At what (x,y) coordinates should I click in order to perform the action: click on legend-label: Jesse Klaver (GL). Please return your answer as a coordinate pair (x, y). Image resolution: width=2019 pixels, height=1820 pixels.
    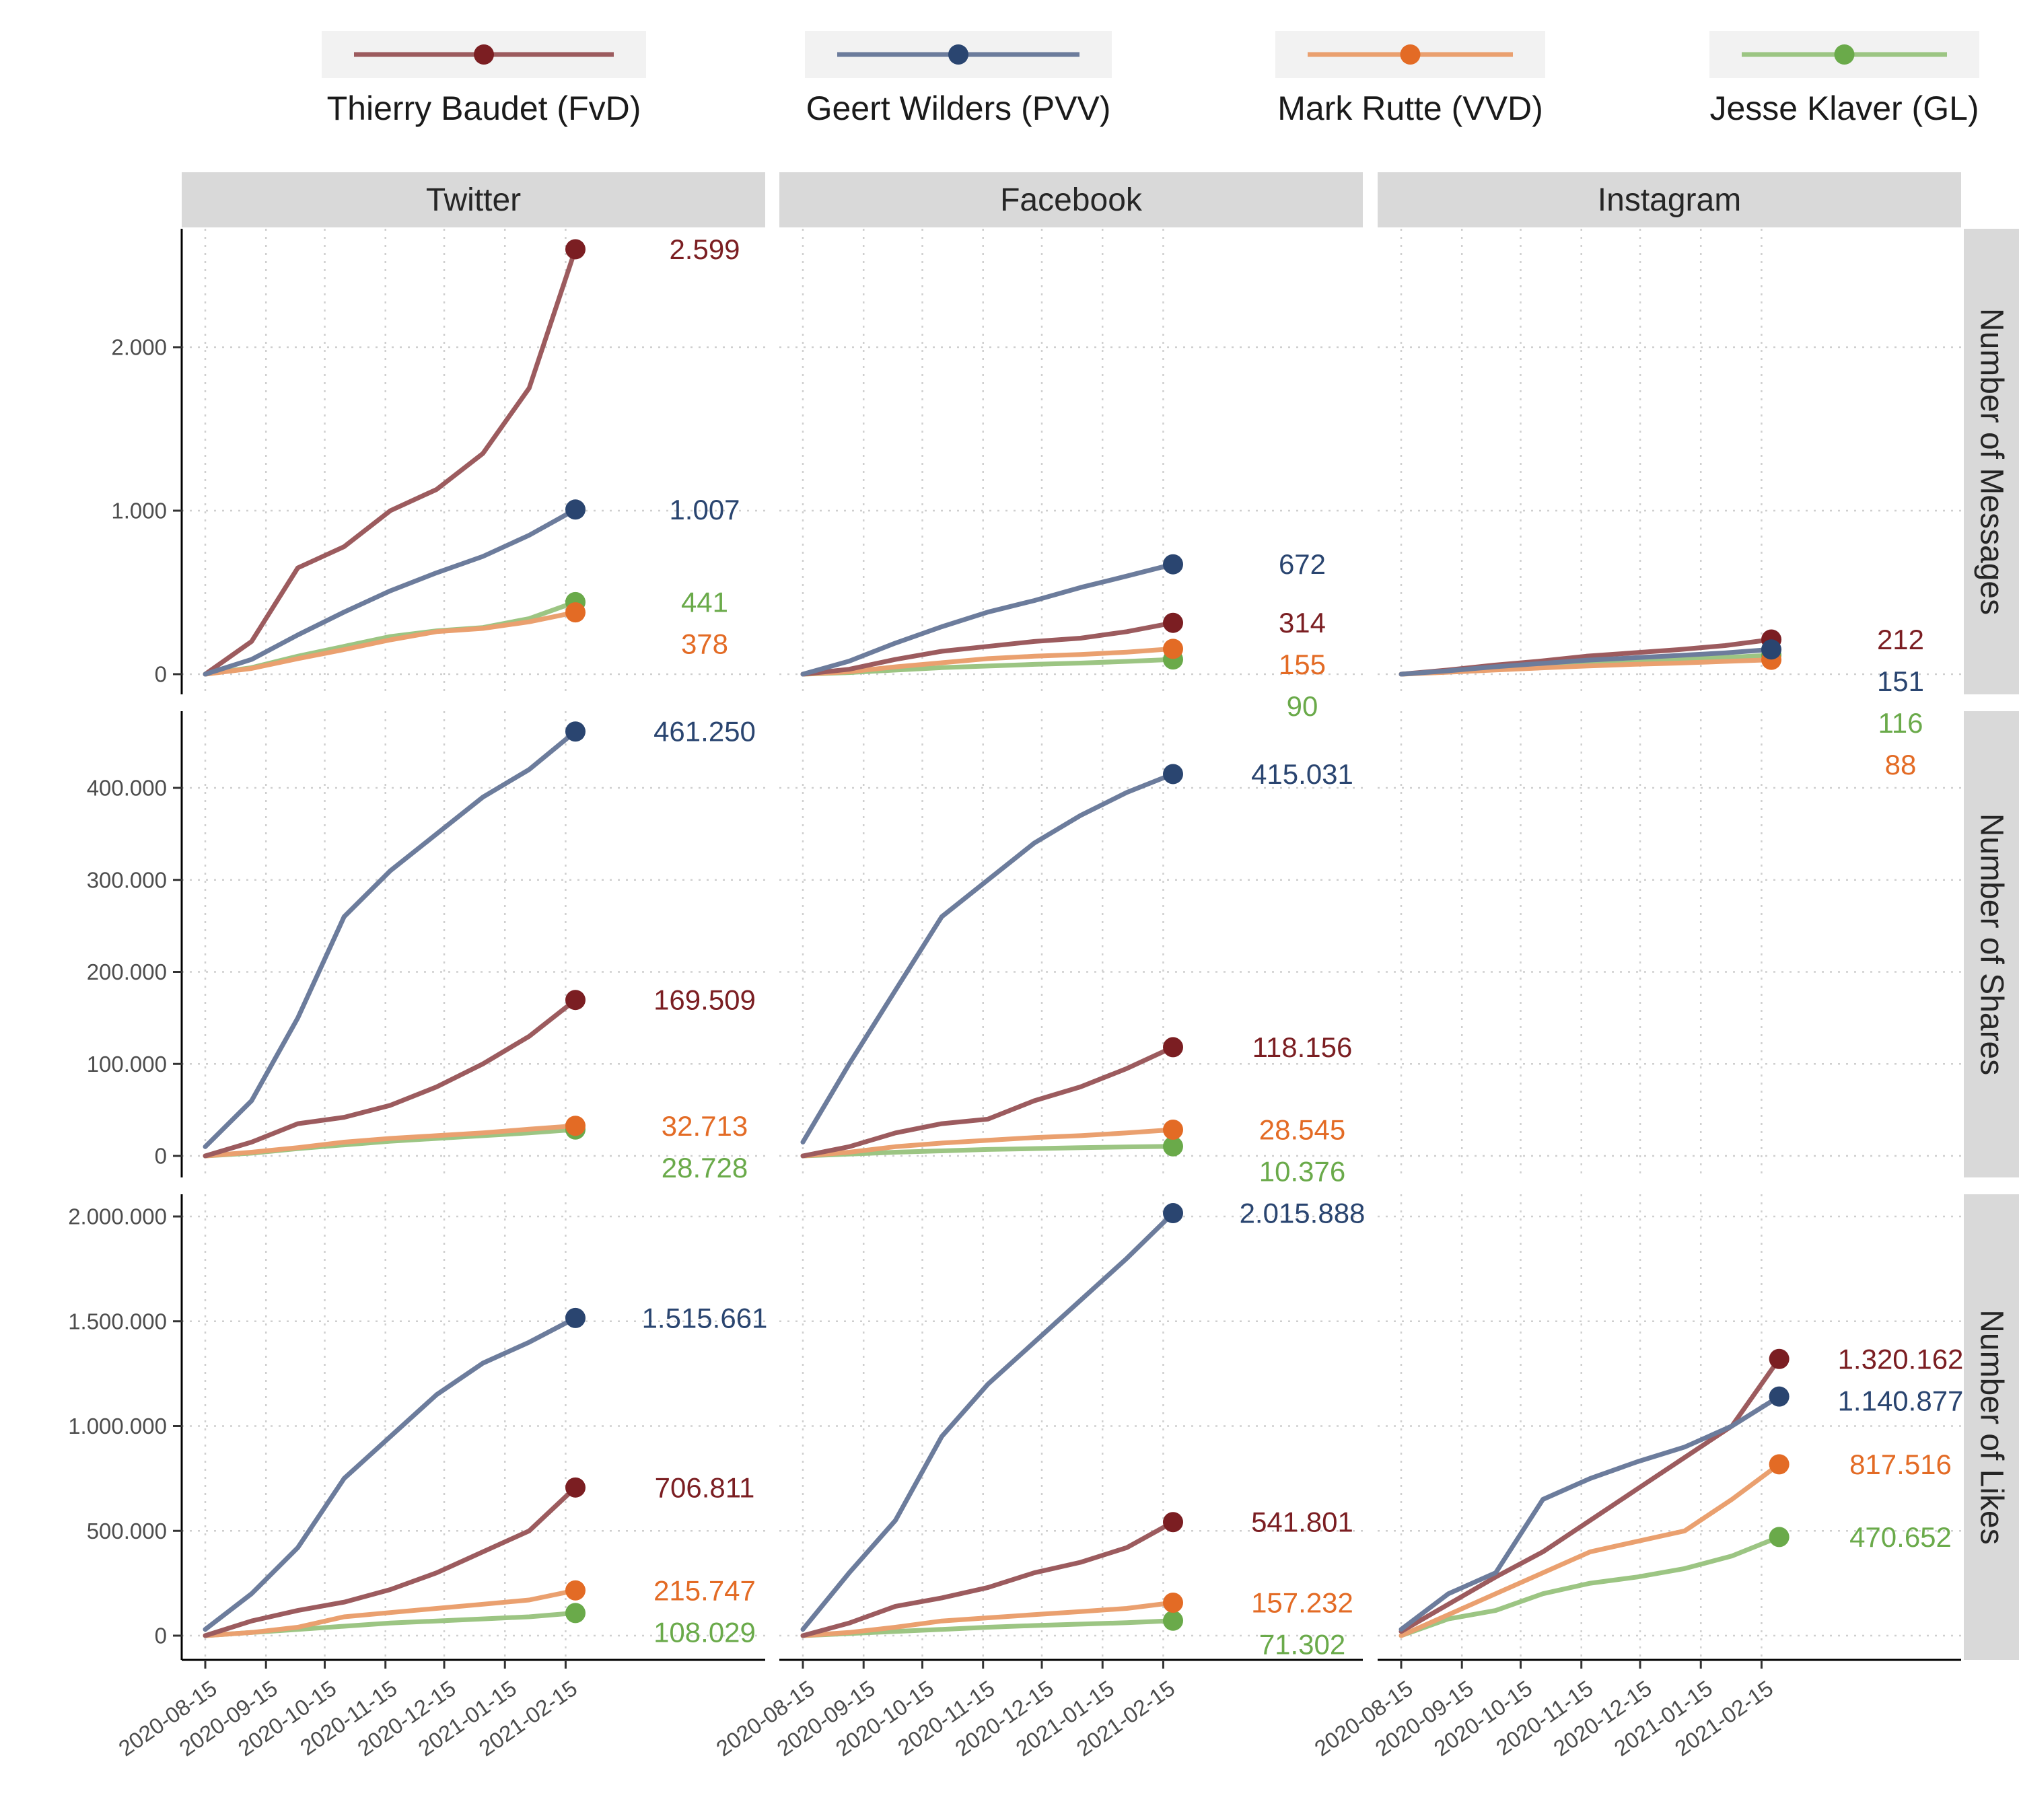
    Looking at the image, I should click on (1844, 108).